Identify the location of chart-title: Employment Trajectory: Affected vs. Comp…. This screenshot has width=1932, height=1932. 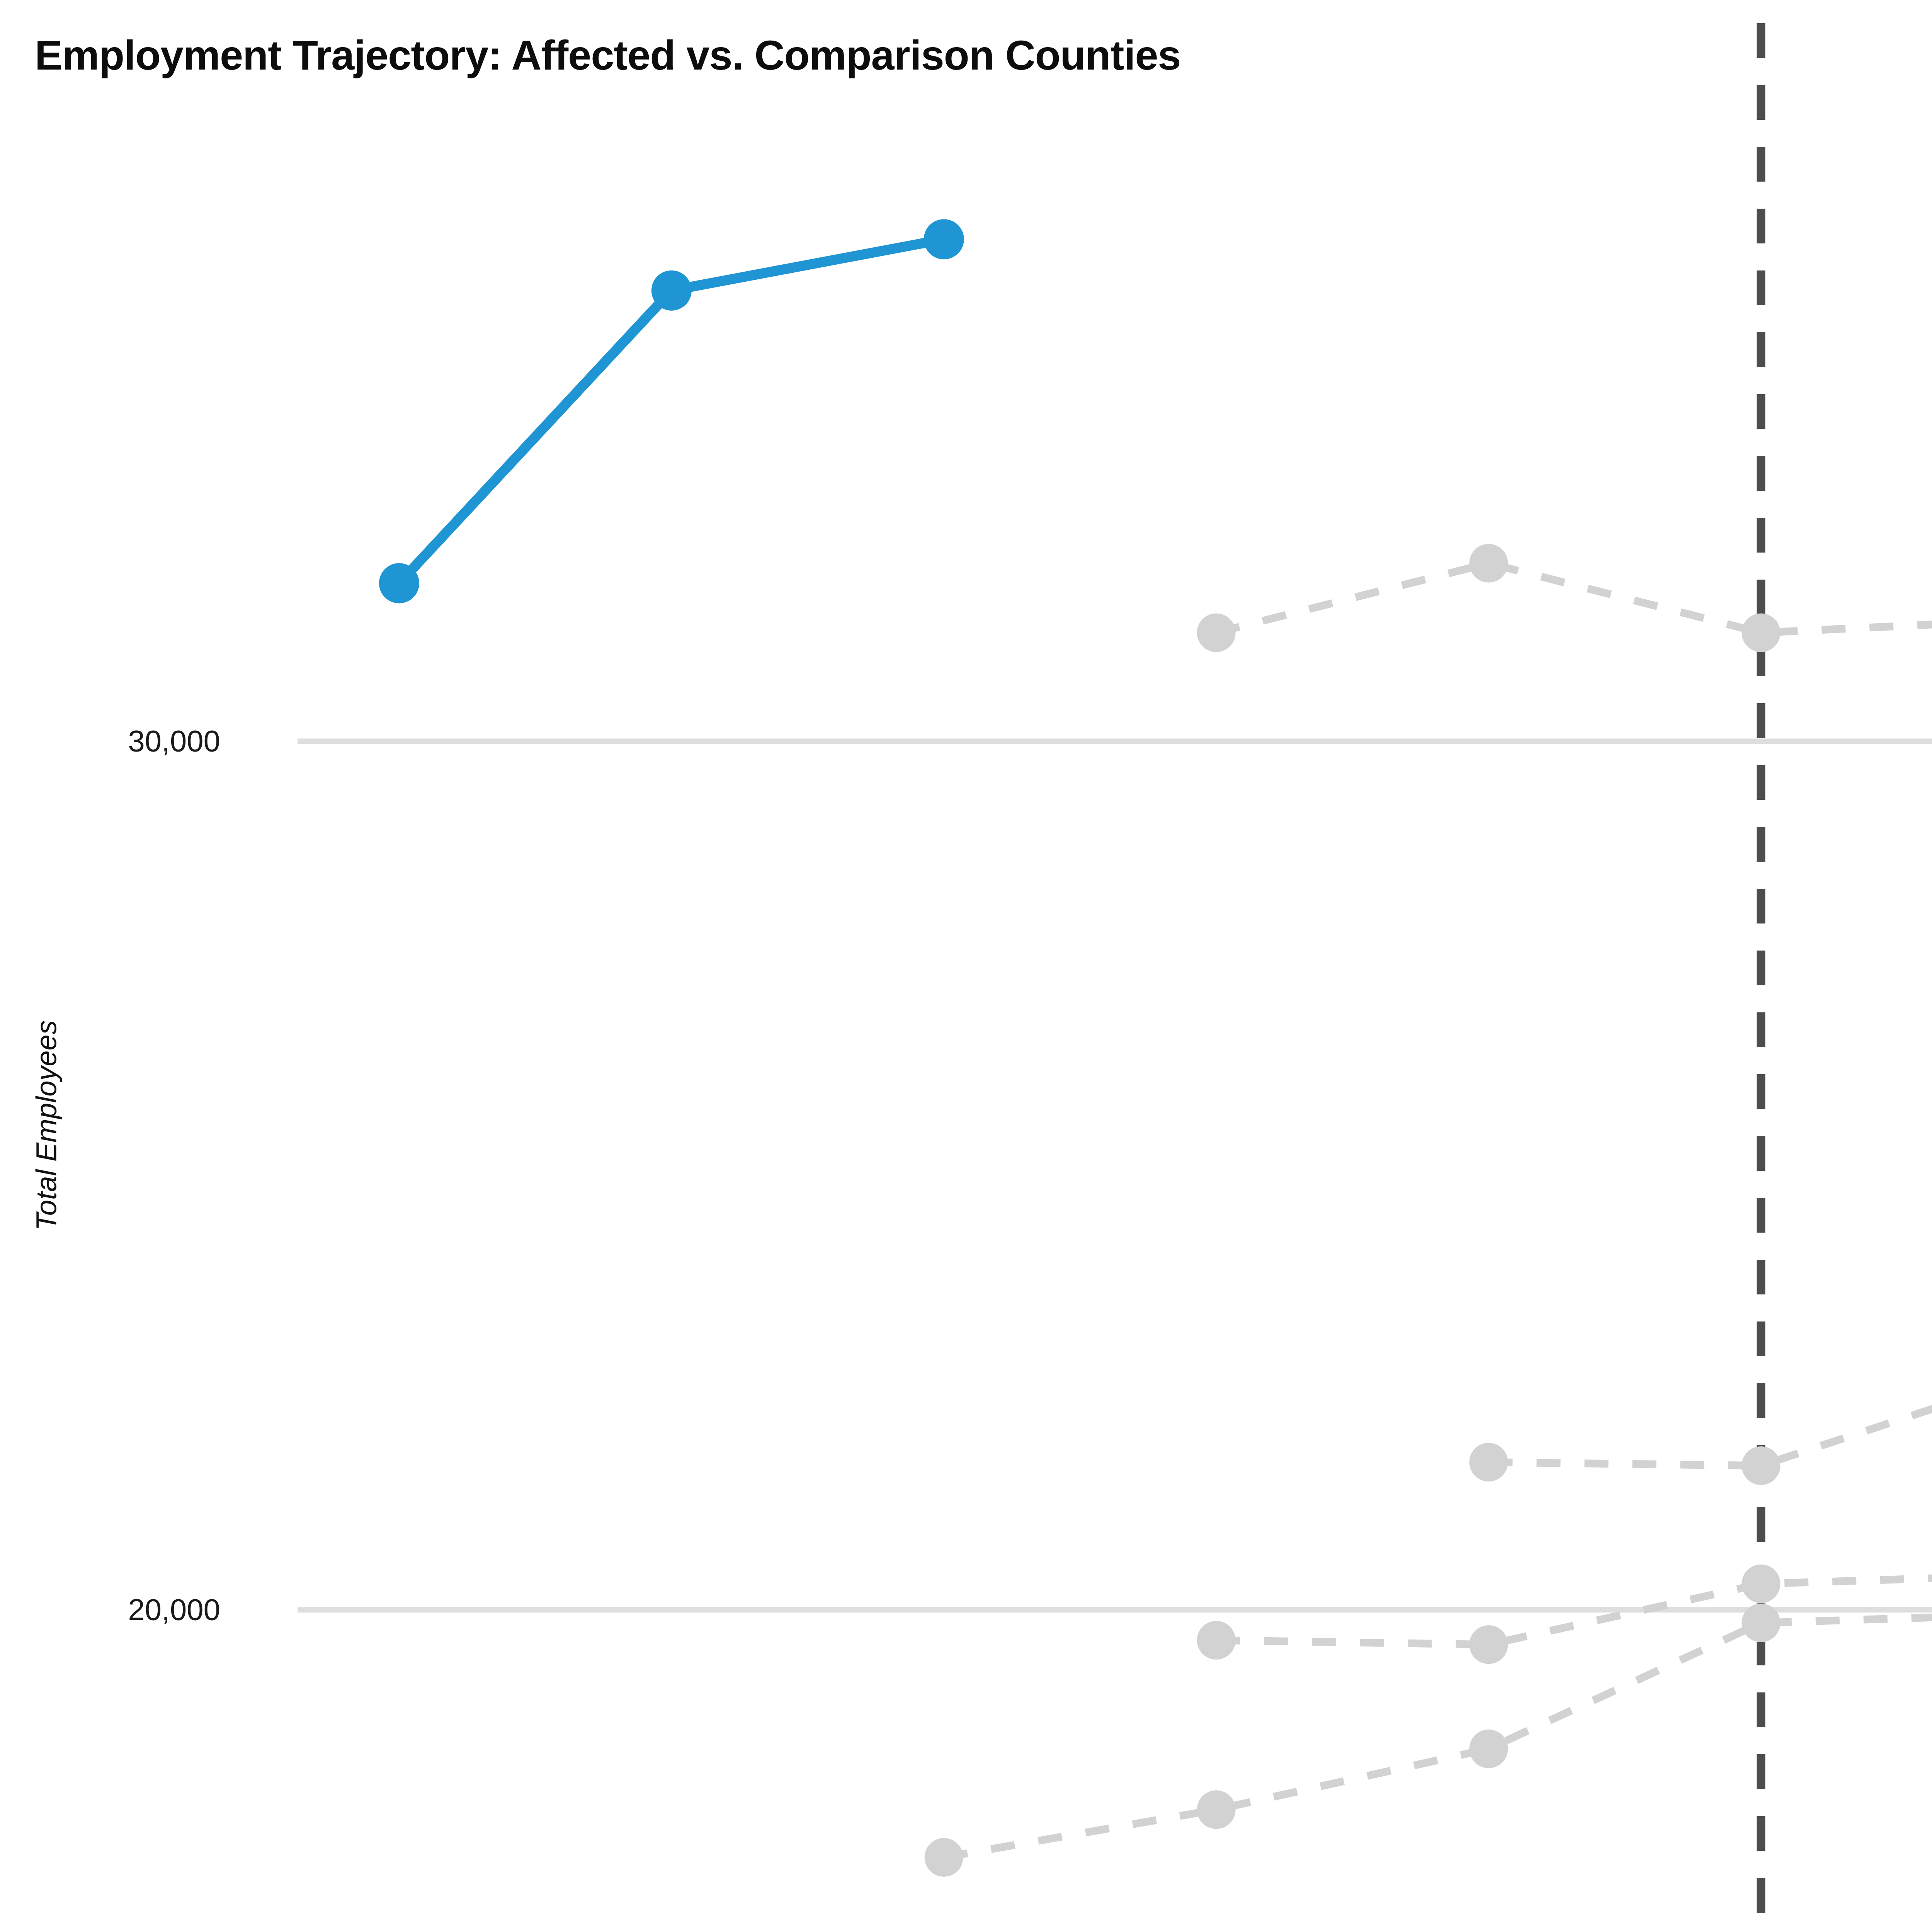
(608, 55).